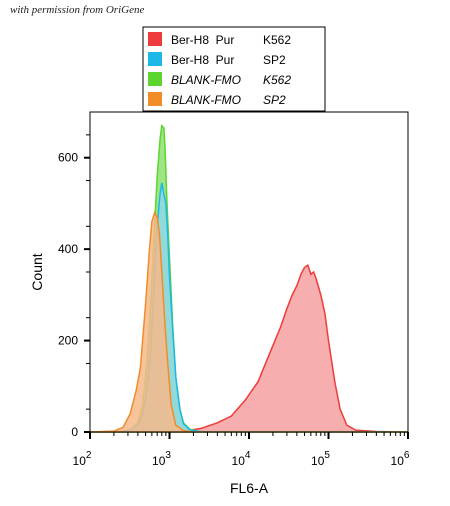 This screenshot has width=450, height=506. Describe the element at coordinates (37, 271) in the screenshot. I see `y-axis-label: Count` at that location.